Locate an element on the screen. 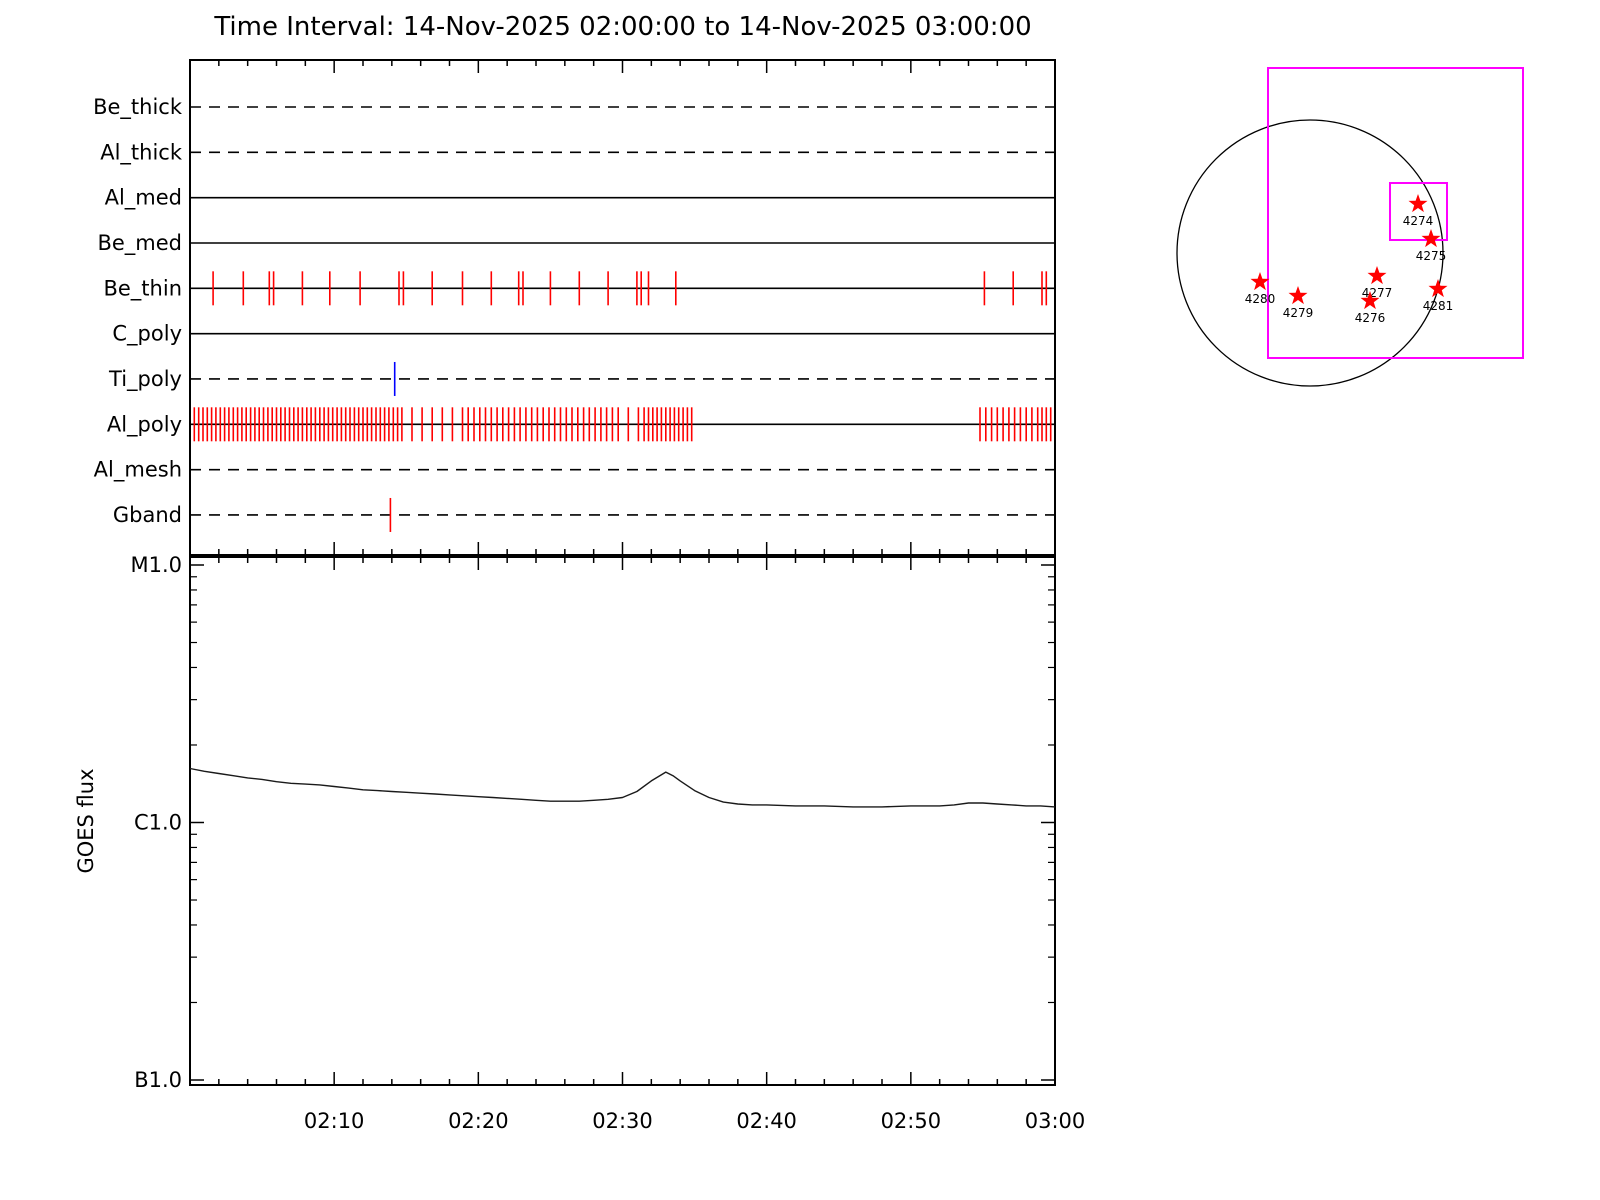 The width and height of the screenshot is (1600, 1200). fov-box-large is located at coordinates (1395, 213).